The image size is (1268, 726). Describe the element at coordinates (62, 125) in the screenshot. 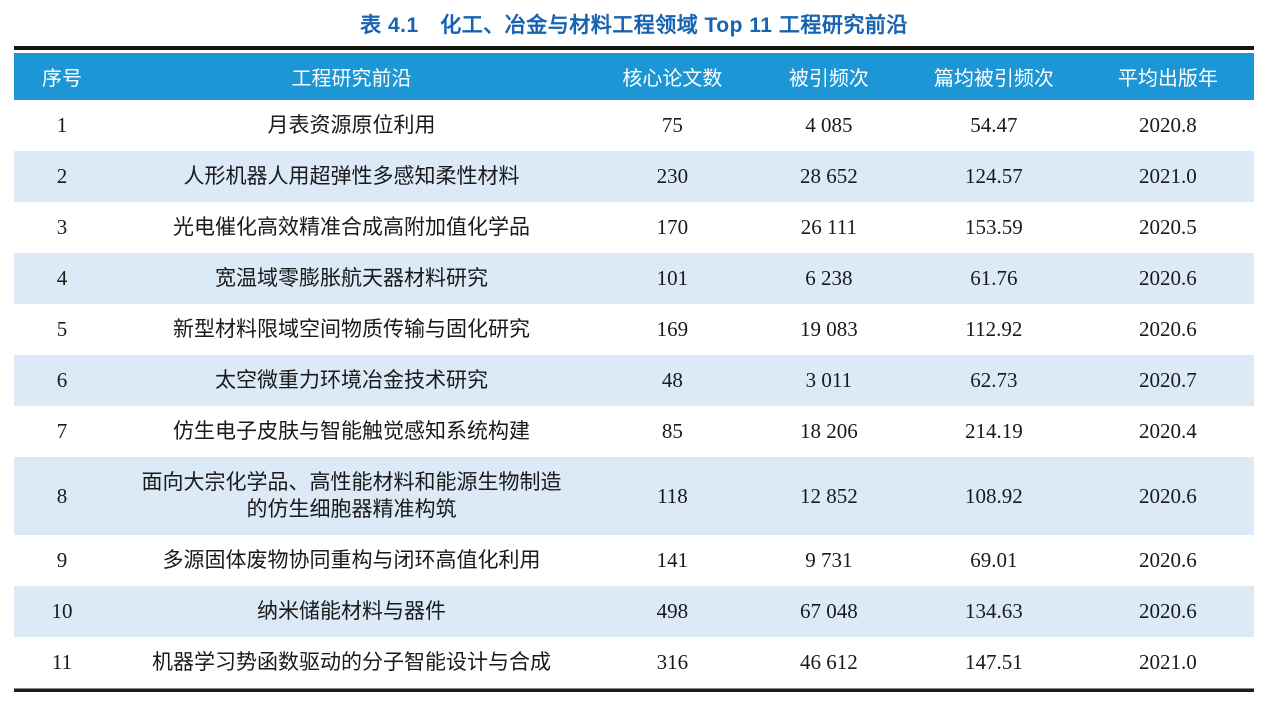

I see `cell-no: 1` at that location.